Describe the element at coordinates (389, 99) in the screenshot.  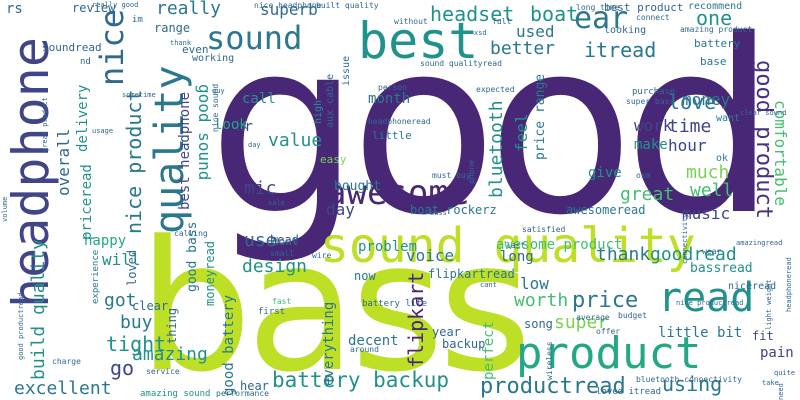
I see `word-month: month` at that location.